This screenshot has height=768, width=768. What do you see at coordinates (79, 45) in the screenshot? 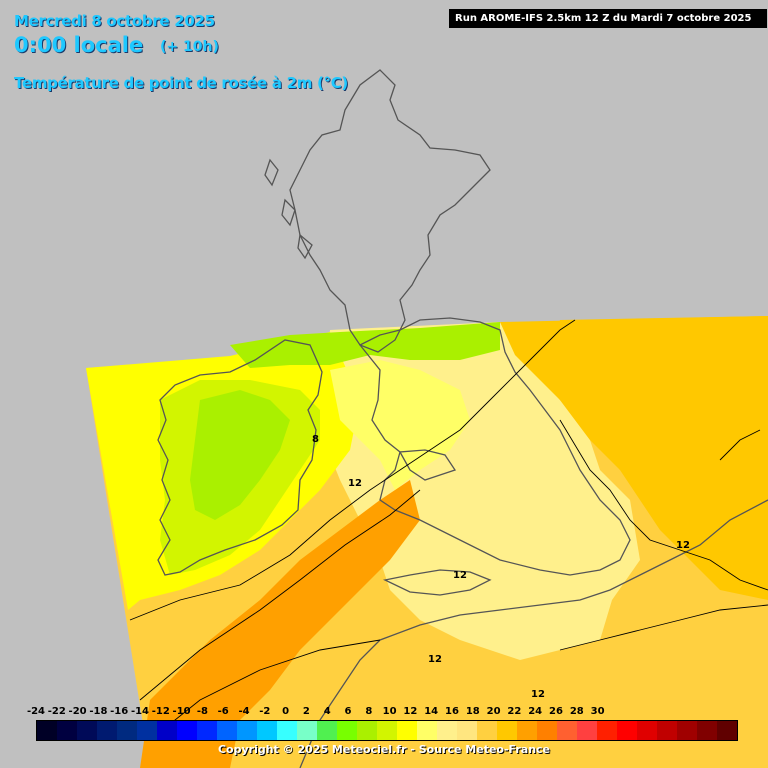
I see `forecast-time: 0:00 locale` at bounding box center [79, 45].